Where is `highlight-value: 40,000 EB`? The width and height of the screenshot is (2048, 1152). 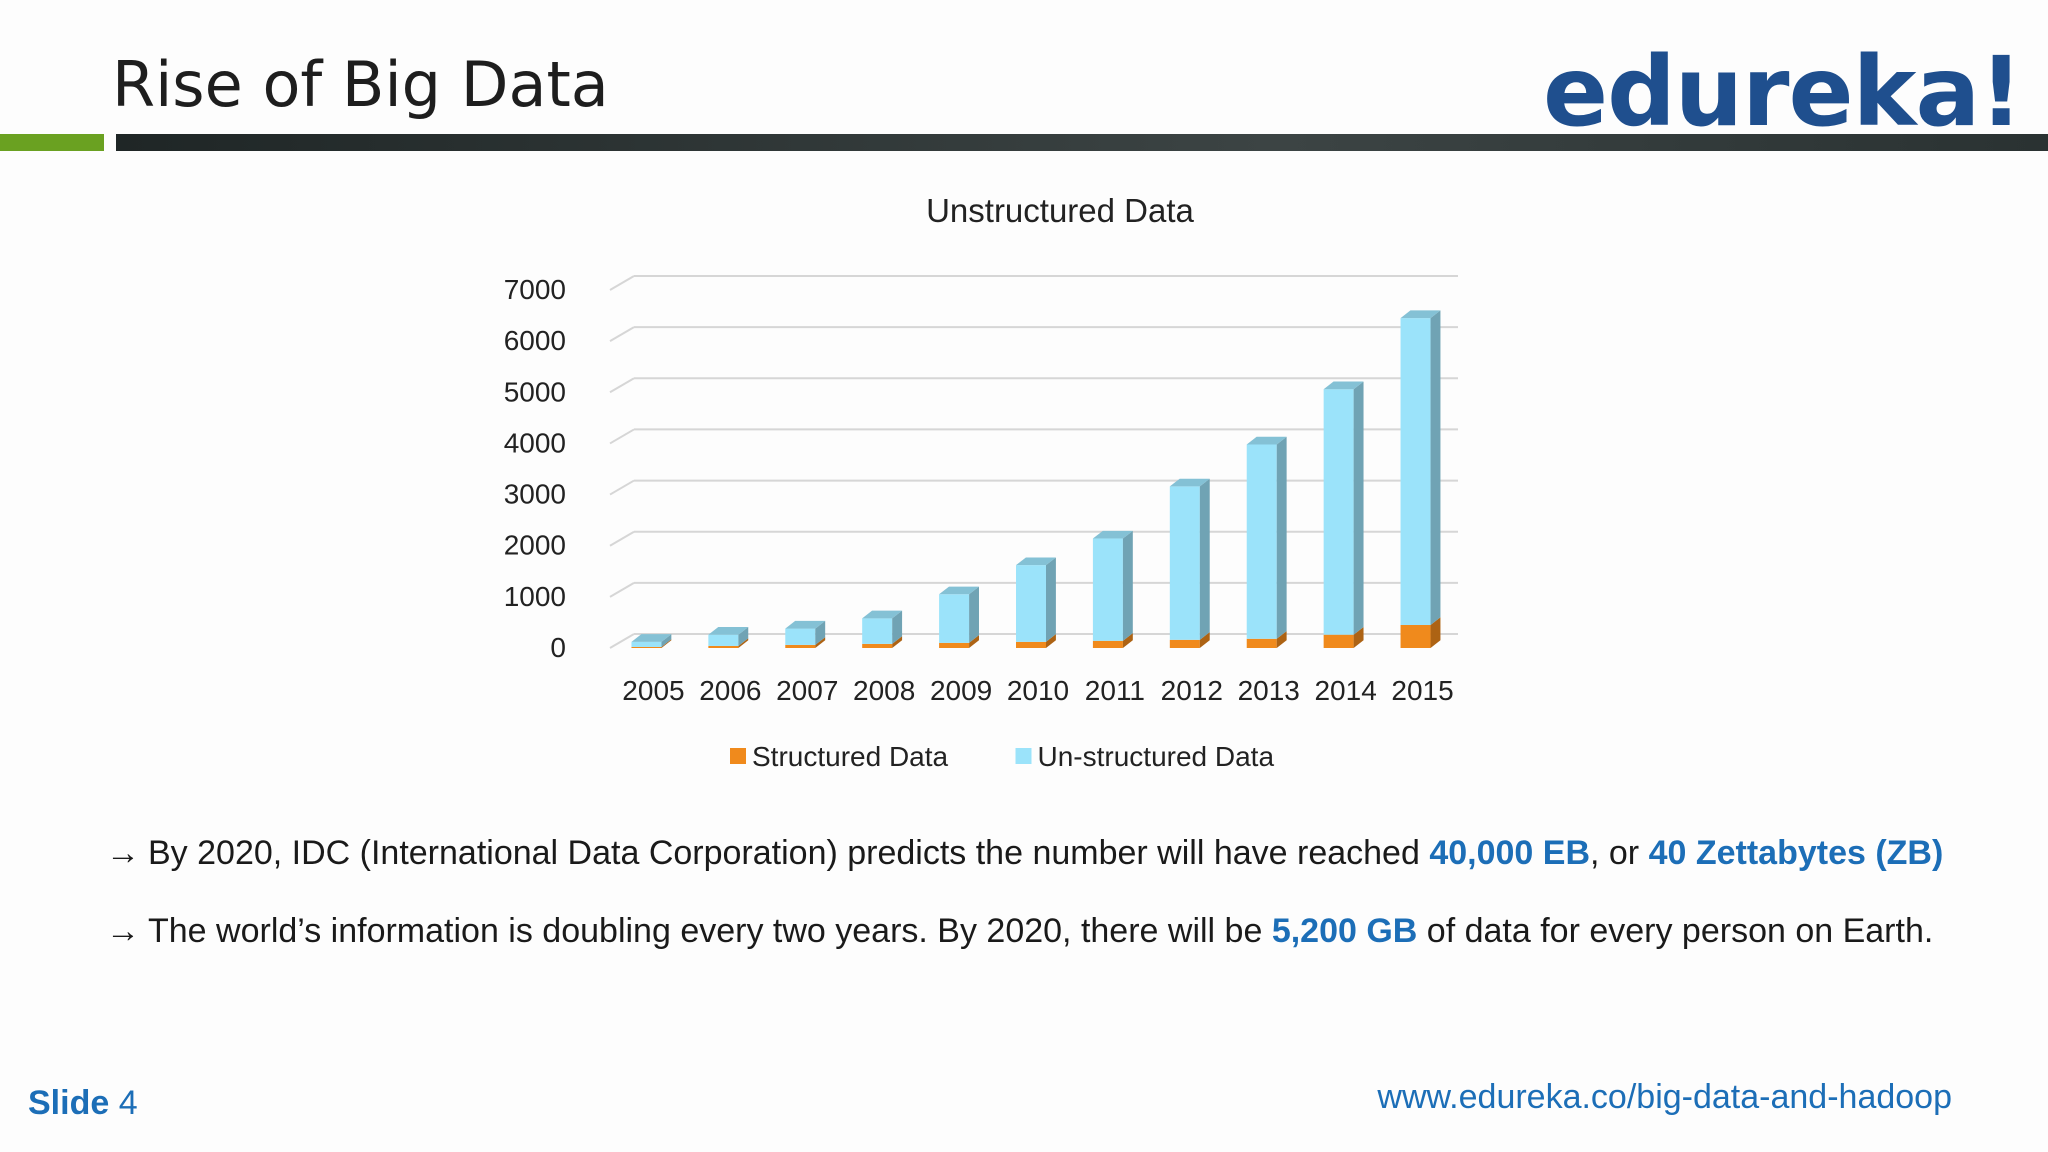
highlight-value: 40,000 EB is located at coordinates (1509, 853).